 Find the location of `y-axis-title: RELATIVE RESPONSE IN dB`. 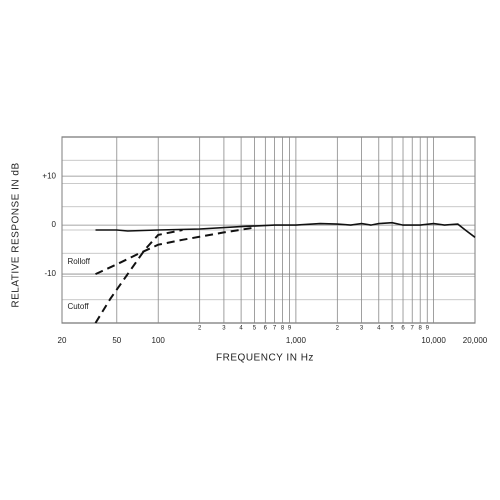

y-axis-title: RELATIVE RESPONSE IN dB is located at coordinates (16, 234).